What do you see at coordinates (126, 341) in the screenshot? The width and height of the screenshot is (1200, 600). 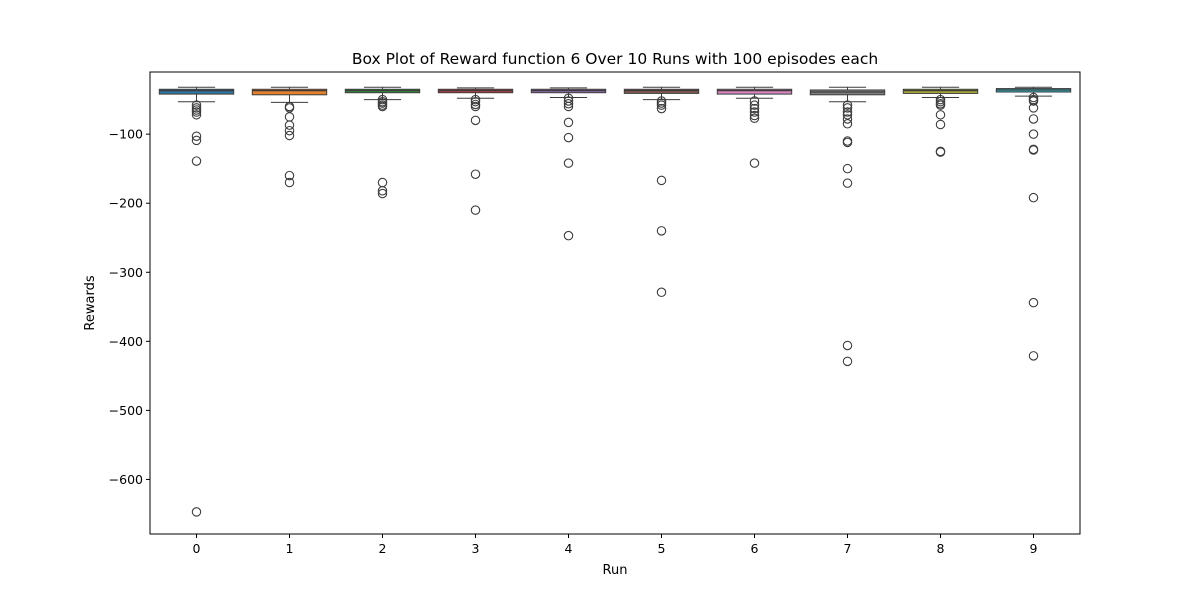 I see `y-tick-label: −400` at bounding box center [126, 341].